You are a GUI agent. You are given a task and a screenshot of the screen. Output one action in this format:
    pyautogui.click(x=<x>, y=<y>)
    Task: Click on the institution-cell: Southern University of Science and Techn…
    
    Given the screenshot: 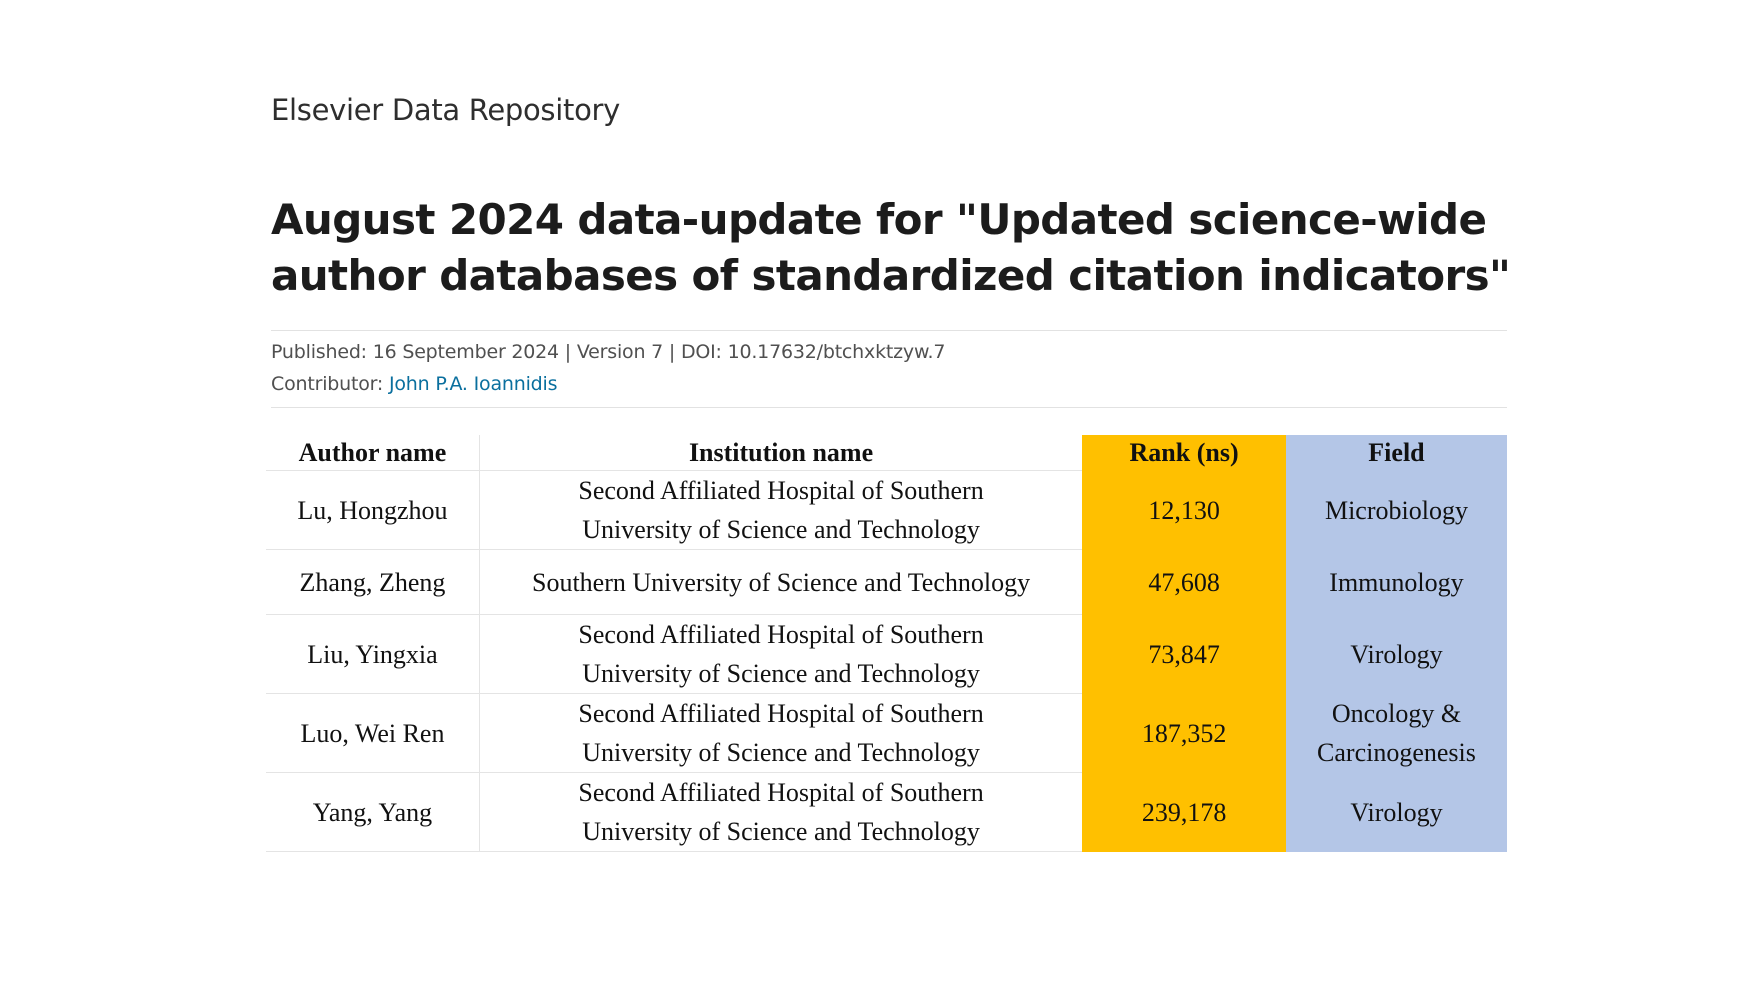 What is the action you would take?
    pyautogui.click(x=781, y=582)
    